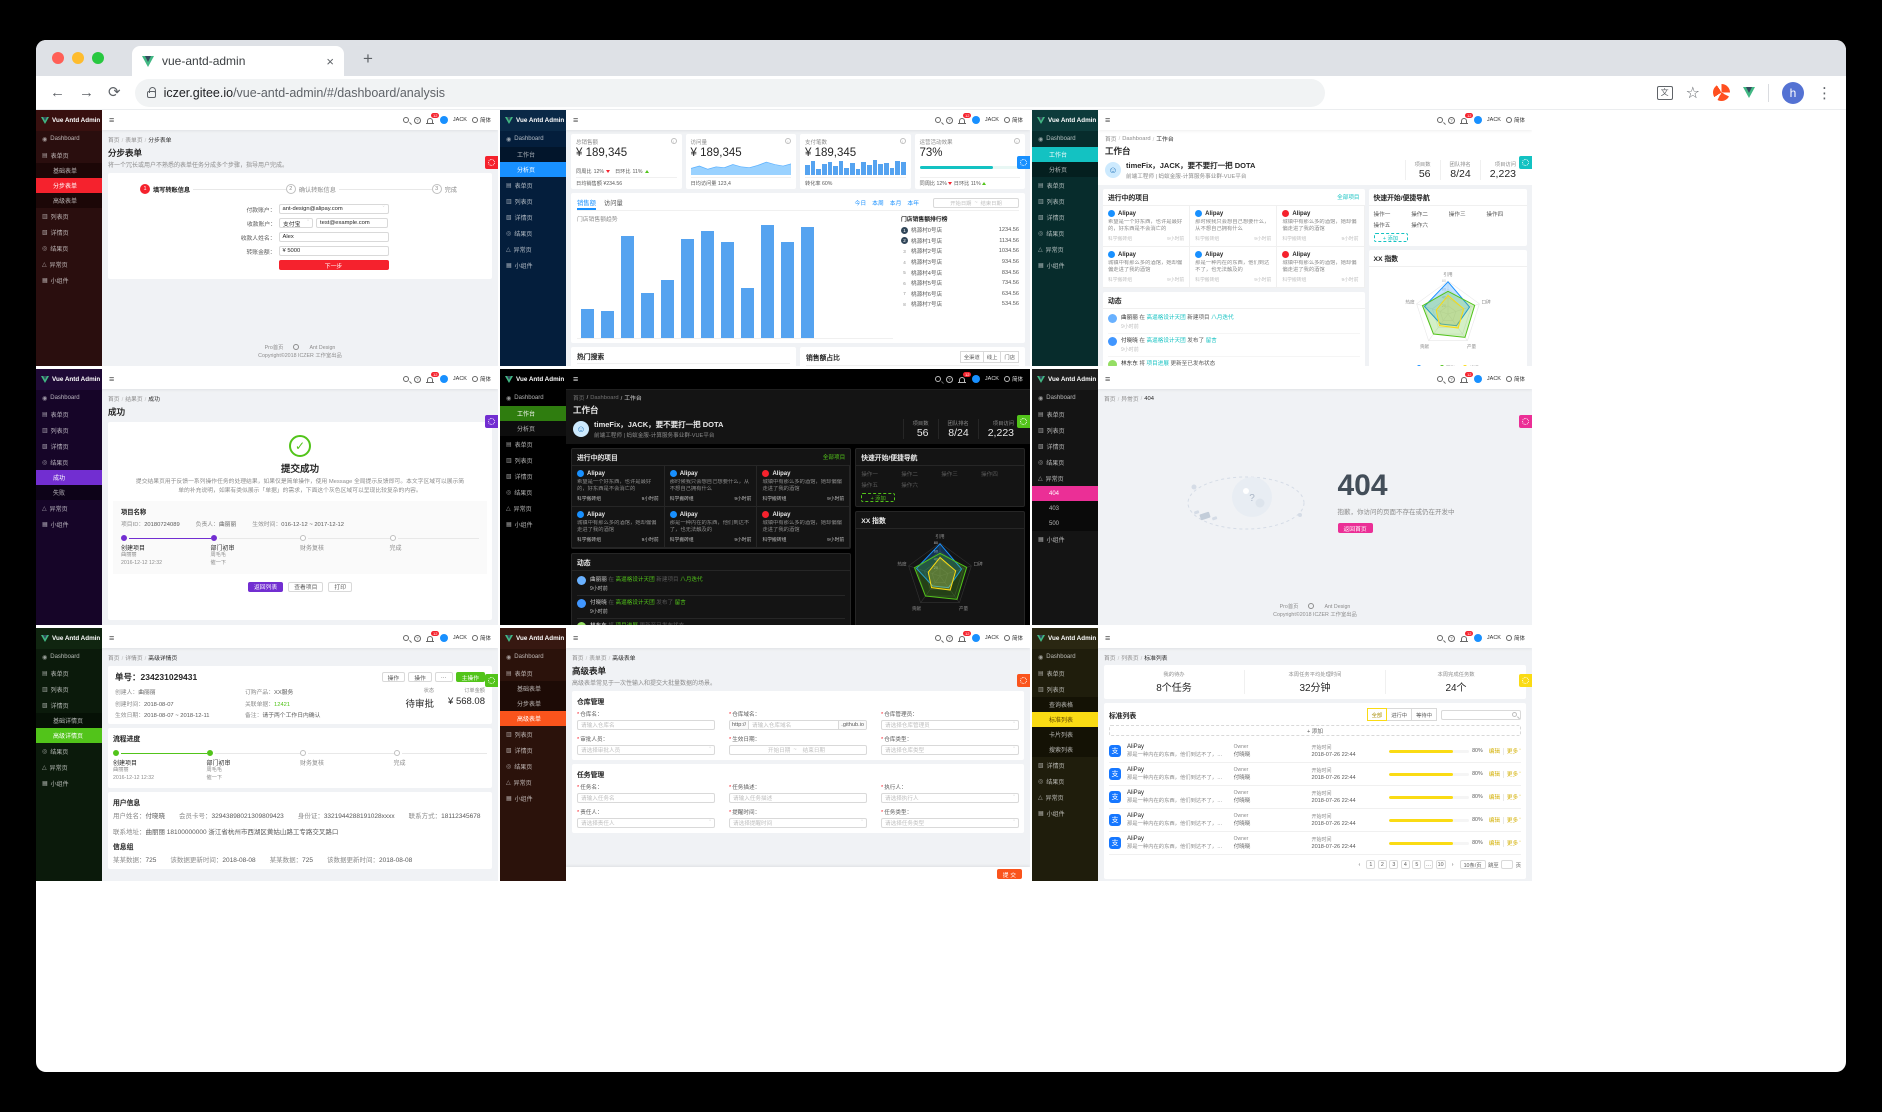 The image size is (1882, 1112). I want to click on form-input: 请选择执行人, so click(950, 798).